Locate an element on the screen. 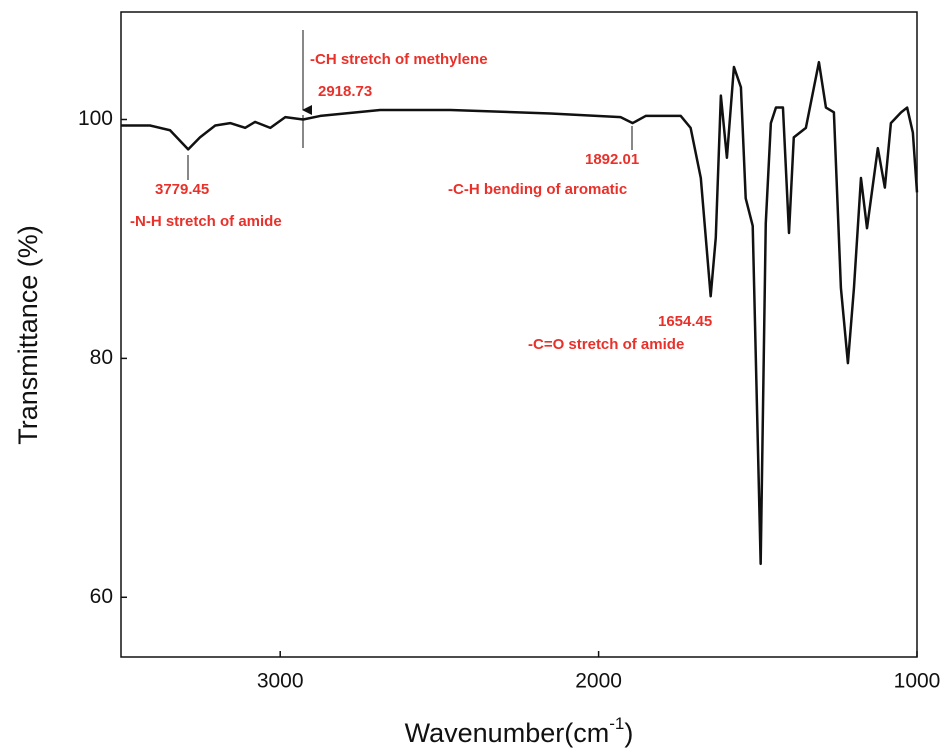 The height and width of the screenshot is (753, 949). annotation: 1892.01 is located at coordinates (612, 159).